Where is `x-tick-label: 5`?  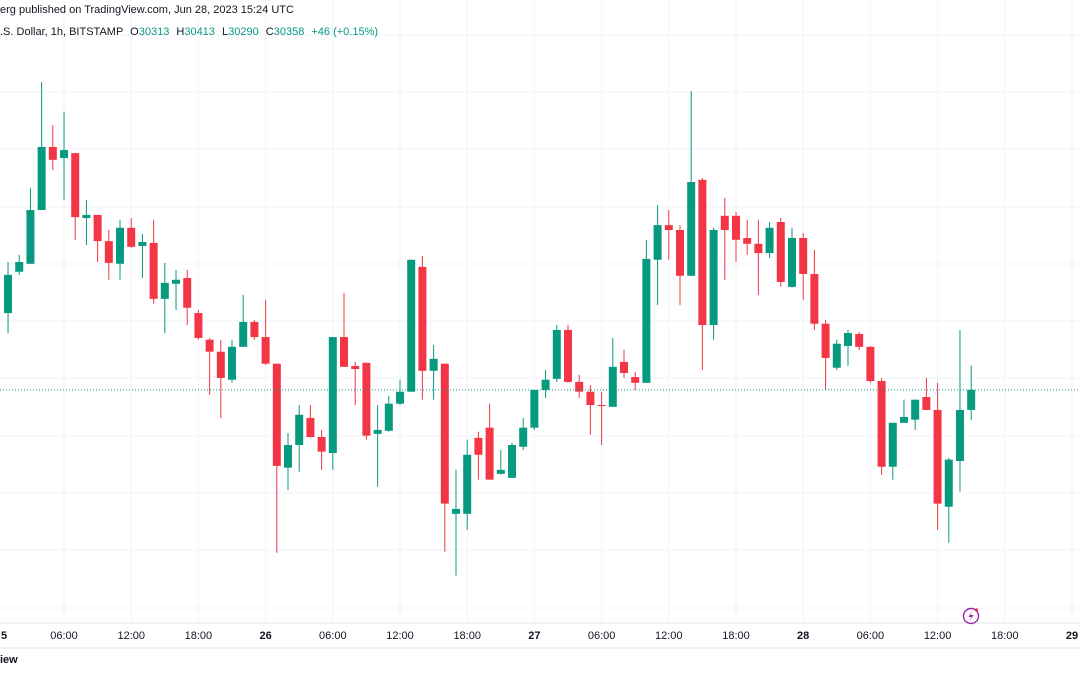 x-tick-label: 5 is located at coordinates (4, 636).